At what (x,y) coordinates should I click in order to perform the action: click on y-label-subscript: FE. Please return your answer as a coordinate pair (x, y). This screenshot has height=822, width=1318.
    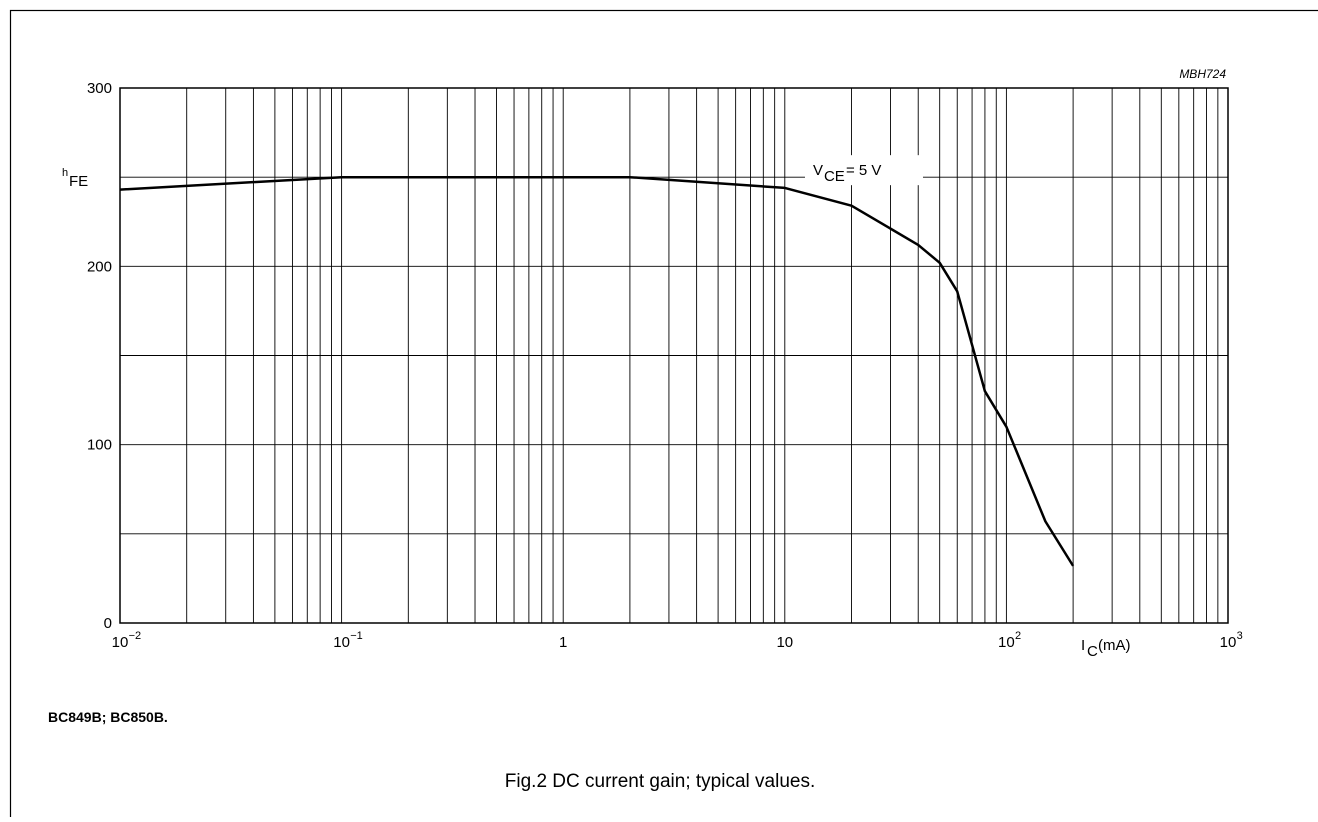
    Looking at the image, I should click on (78, 181).